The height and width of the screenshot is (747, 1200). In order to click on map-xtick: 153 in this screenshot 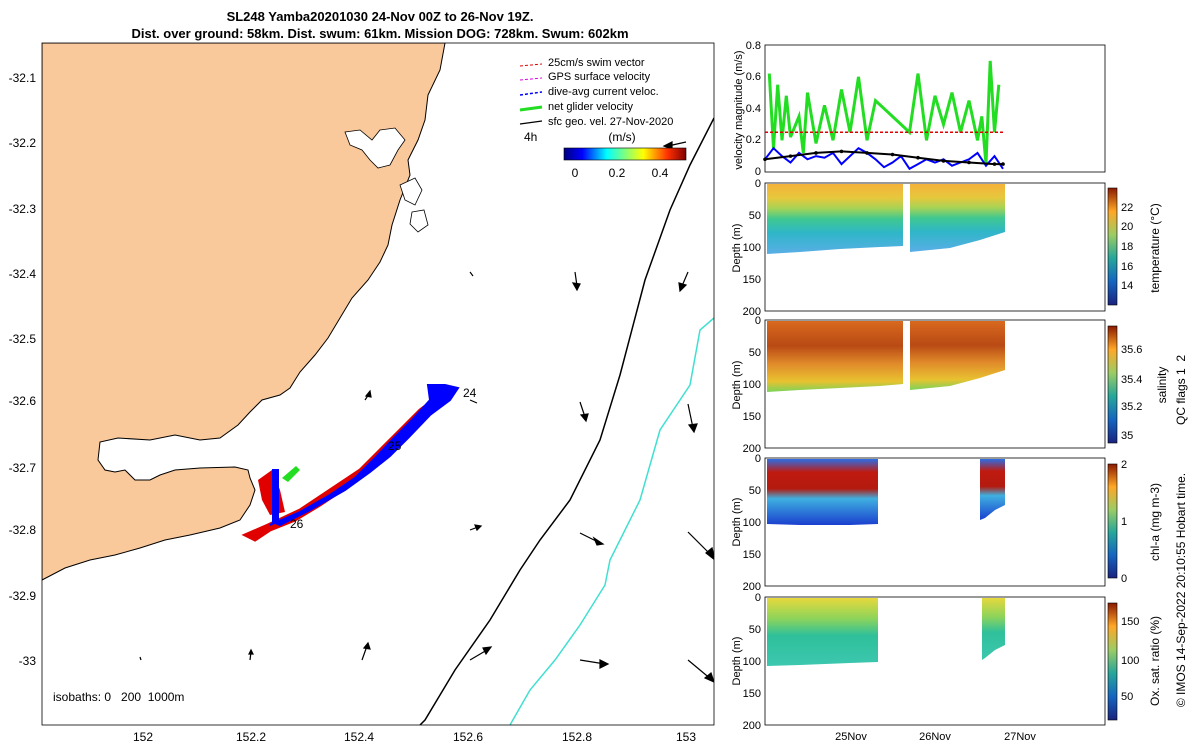, I will do `click(686, 737)`.